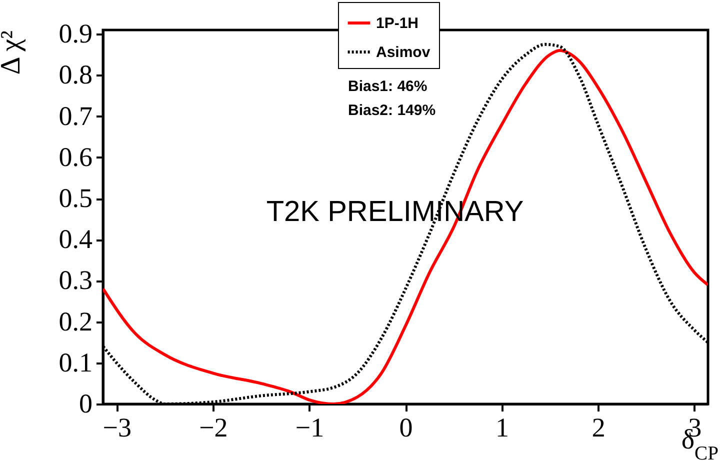 This screenshot has height=463, width=720. I want to click on x-tick-label: 0, so click(406, 427).